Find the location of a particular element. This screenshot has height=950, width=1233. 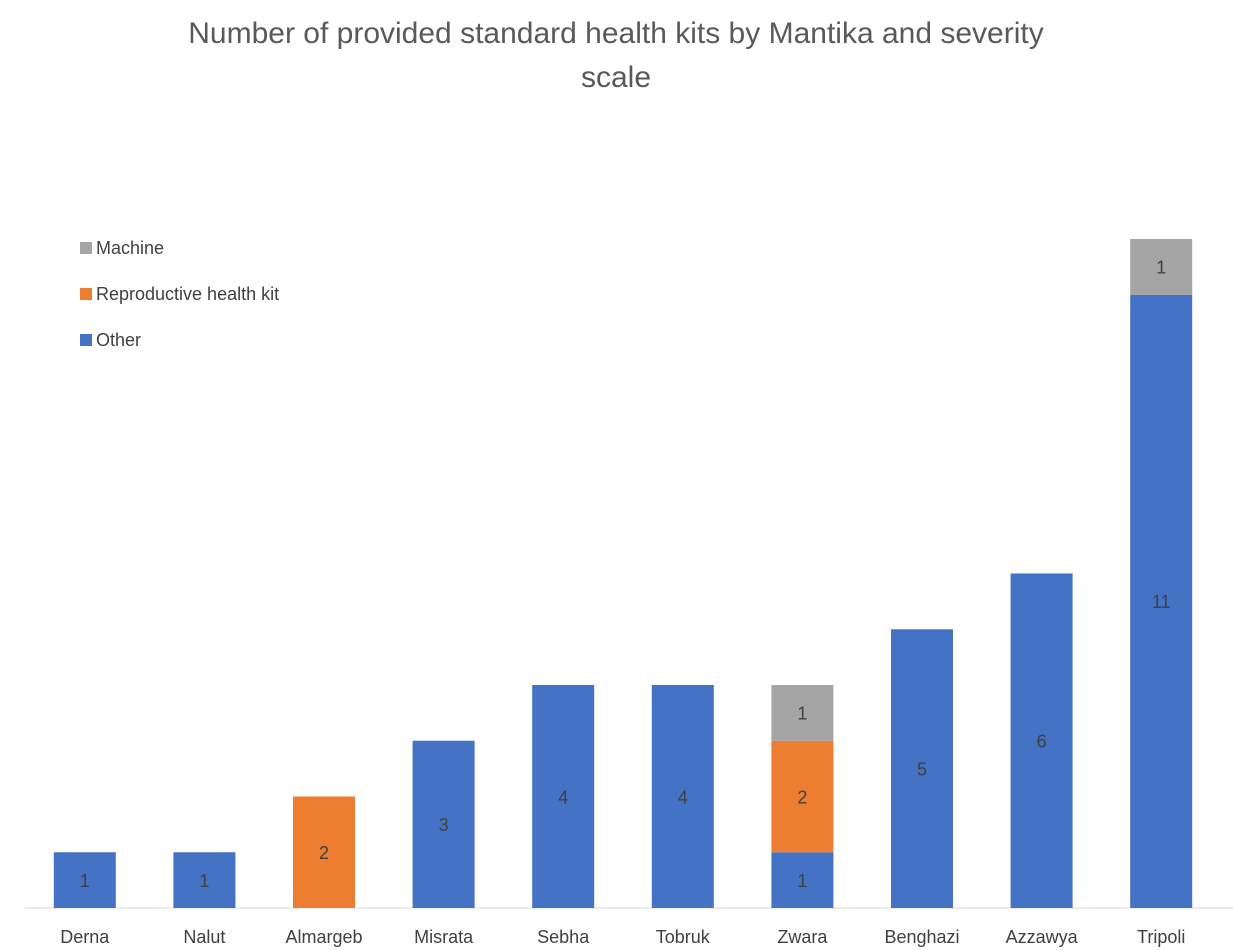

data-label: 6 is located at coordinates (1042, 742).